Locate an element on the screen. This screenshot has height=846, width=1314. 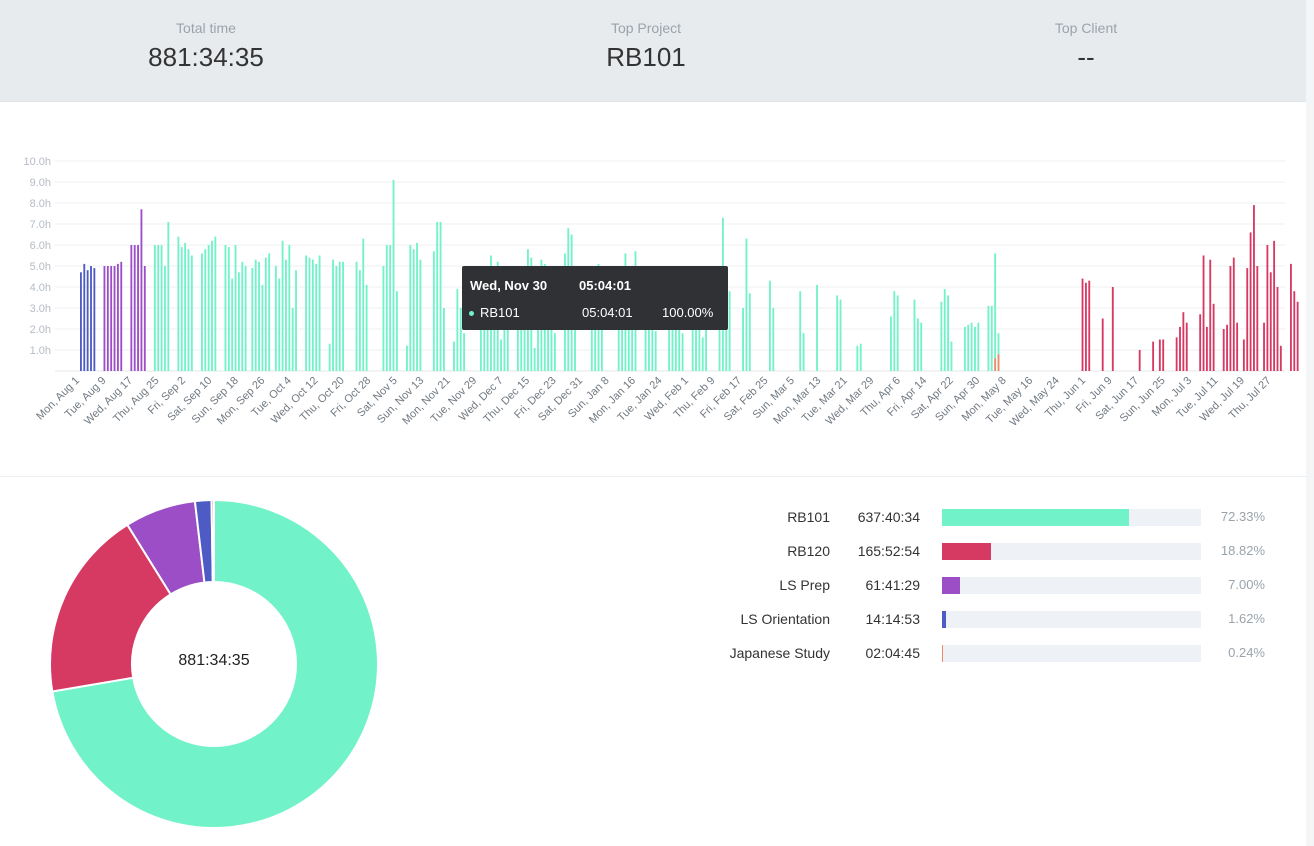
project-row-ls-prep: LS Prep 61:41:29 7.00% is located at coordinates (1000, 585).